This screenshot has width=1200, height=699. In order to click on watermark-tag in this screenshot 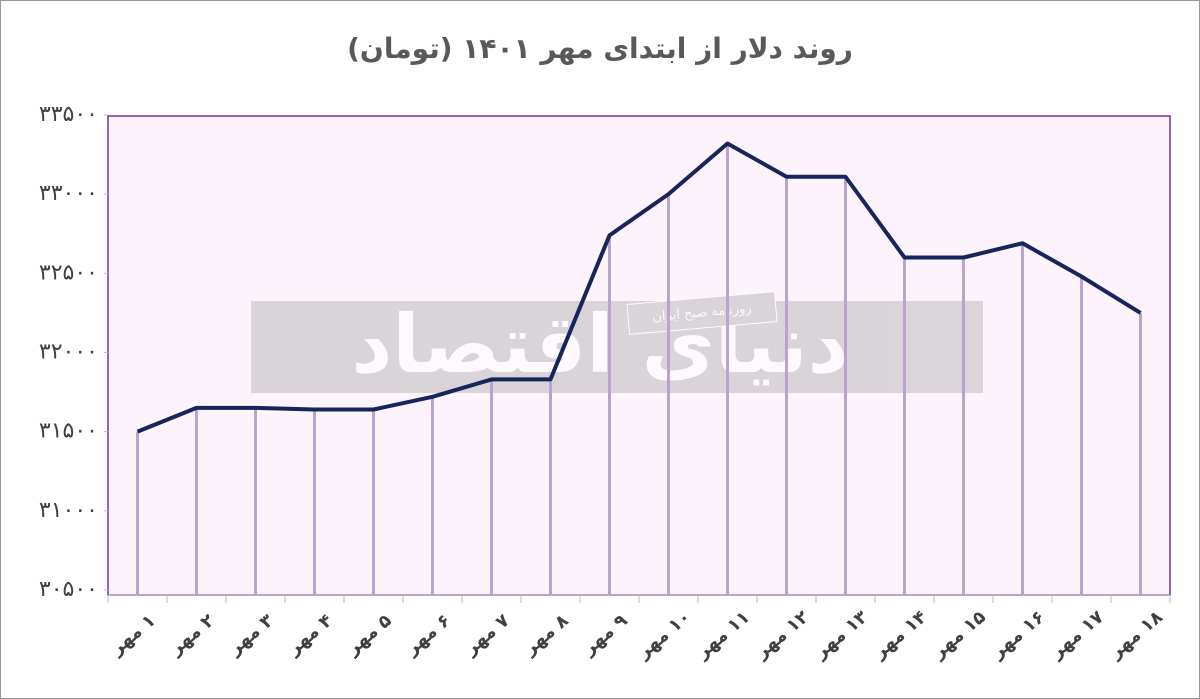, I will do `click(702, 313)`.